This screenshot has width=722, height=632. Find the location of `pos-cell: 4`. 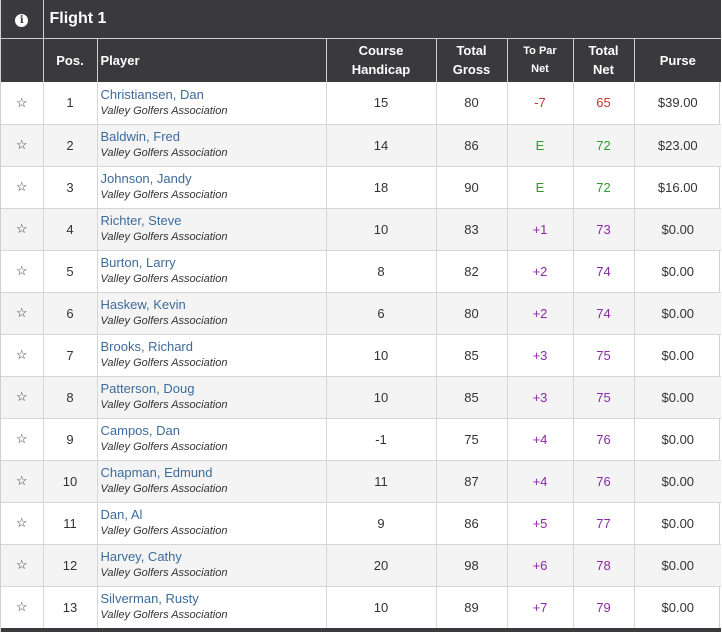

pos-cell: 4 is located at coordinates (70, 229).